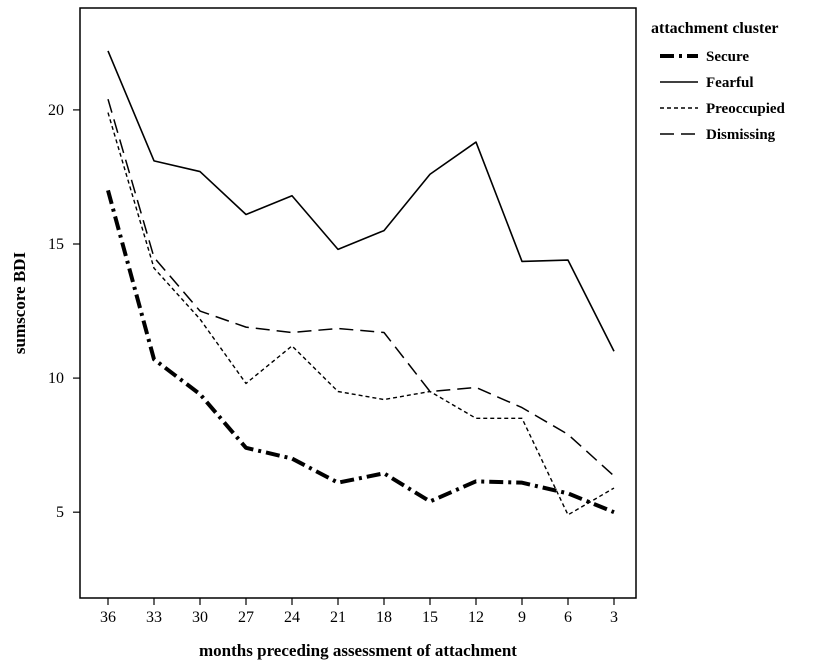 The width and height of the screenshot is (832, 662). Describe the element at coordinates (64, 311) in the screenshot. I see `y-axis-ticks: 5 10 15 20` at that location.